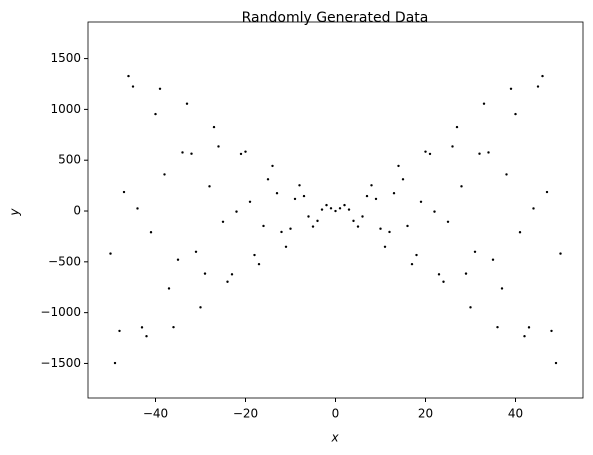  I want to click on y-tick-label: 1000, so click(65, 109).